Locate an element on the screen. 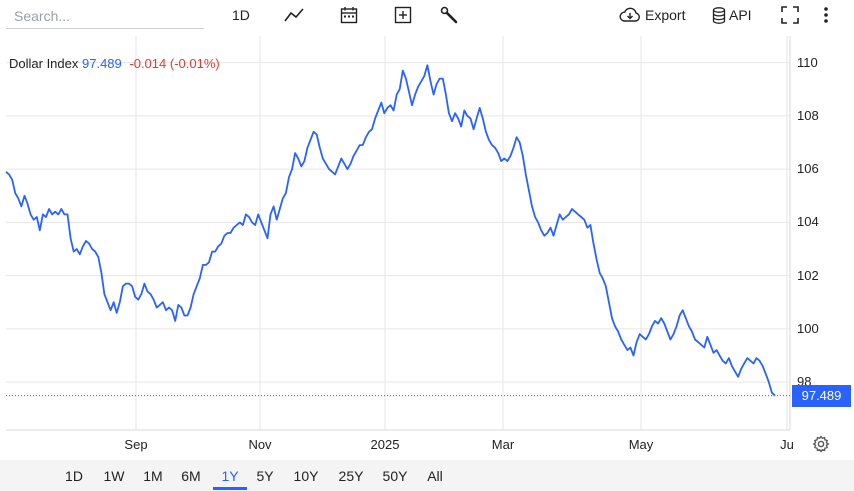 Image resolution: width=854 pixels, height=491 pixels. chart-type-button is located at coordinates (294, 15).